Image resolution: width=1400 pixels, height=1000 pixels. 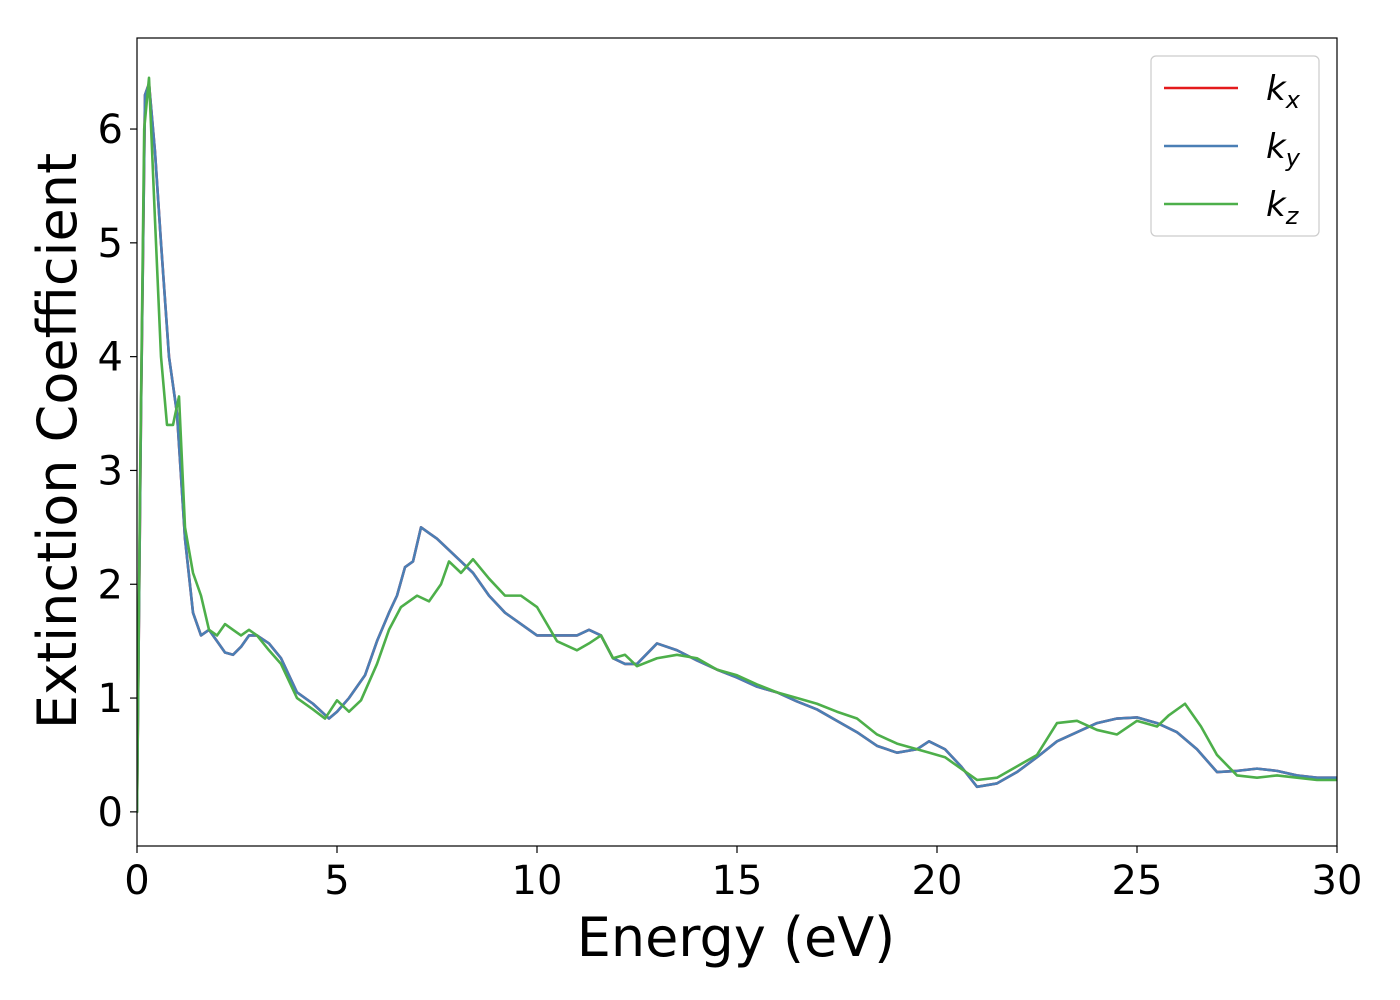 What do you see at coordinates (110, 699) in the screenshot?
I see `y-tick-label: 1` at bounding box center [110, 699].